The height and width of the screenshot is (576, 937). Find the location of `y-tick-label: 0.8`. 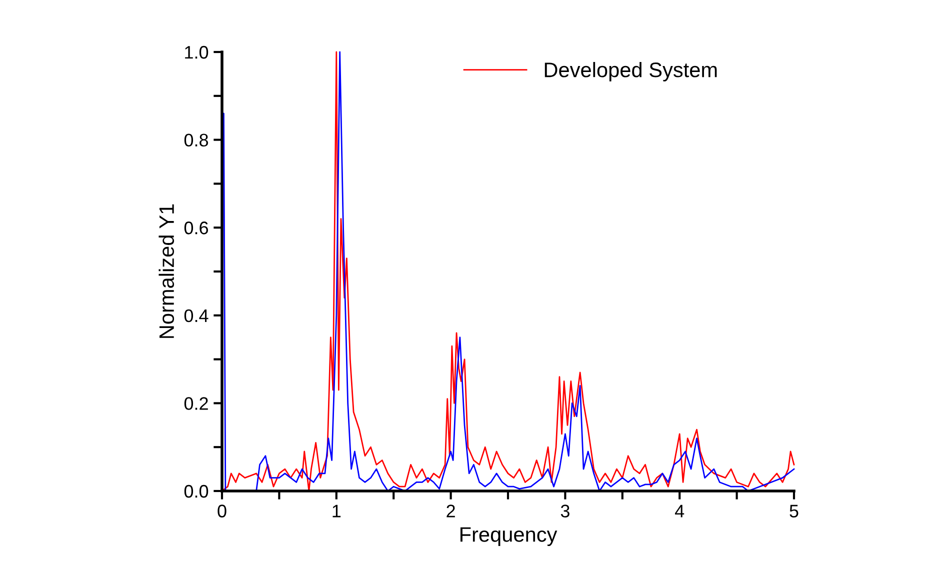

y-tick-label: 0.8 is located at coordinates (196, 140).